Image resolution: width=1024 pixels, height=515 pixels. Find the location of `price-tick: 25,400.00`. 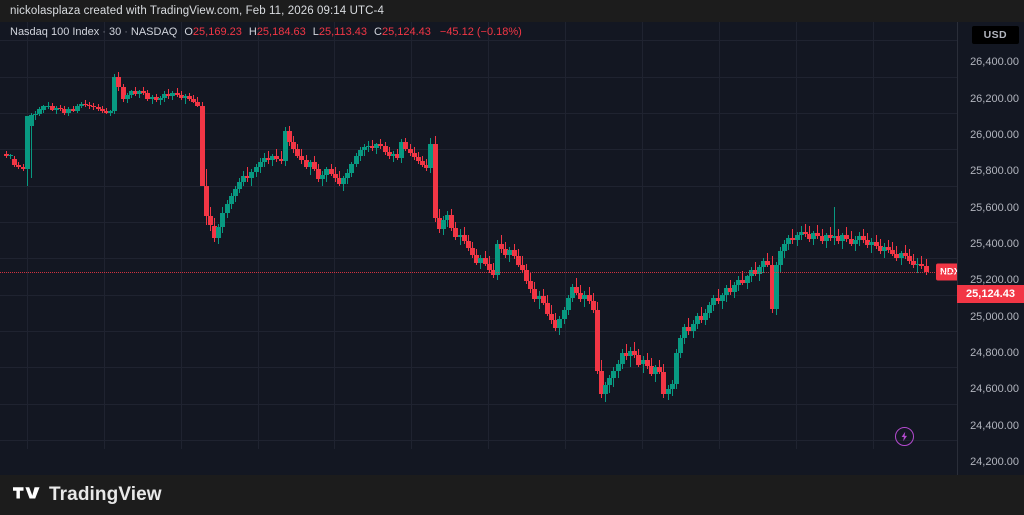

price-tick: 25,400.00 is located at coordinates (994, 243).